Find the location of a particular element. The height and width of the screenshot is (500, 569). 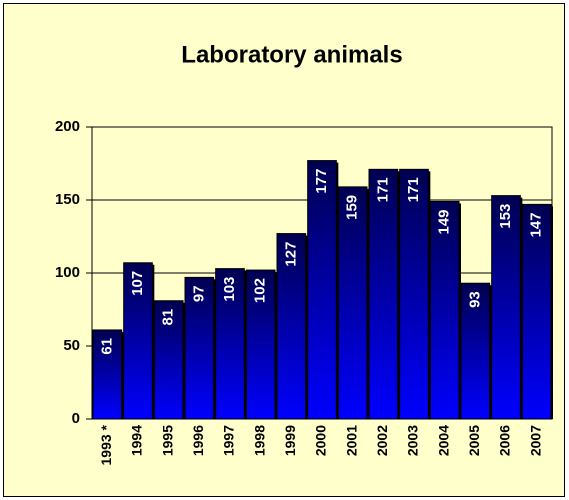

x-tick-label: 2001 is located at coordinates (351, 440).